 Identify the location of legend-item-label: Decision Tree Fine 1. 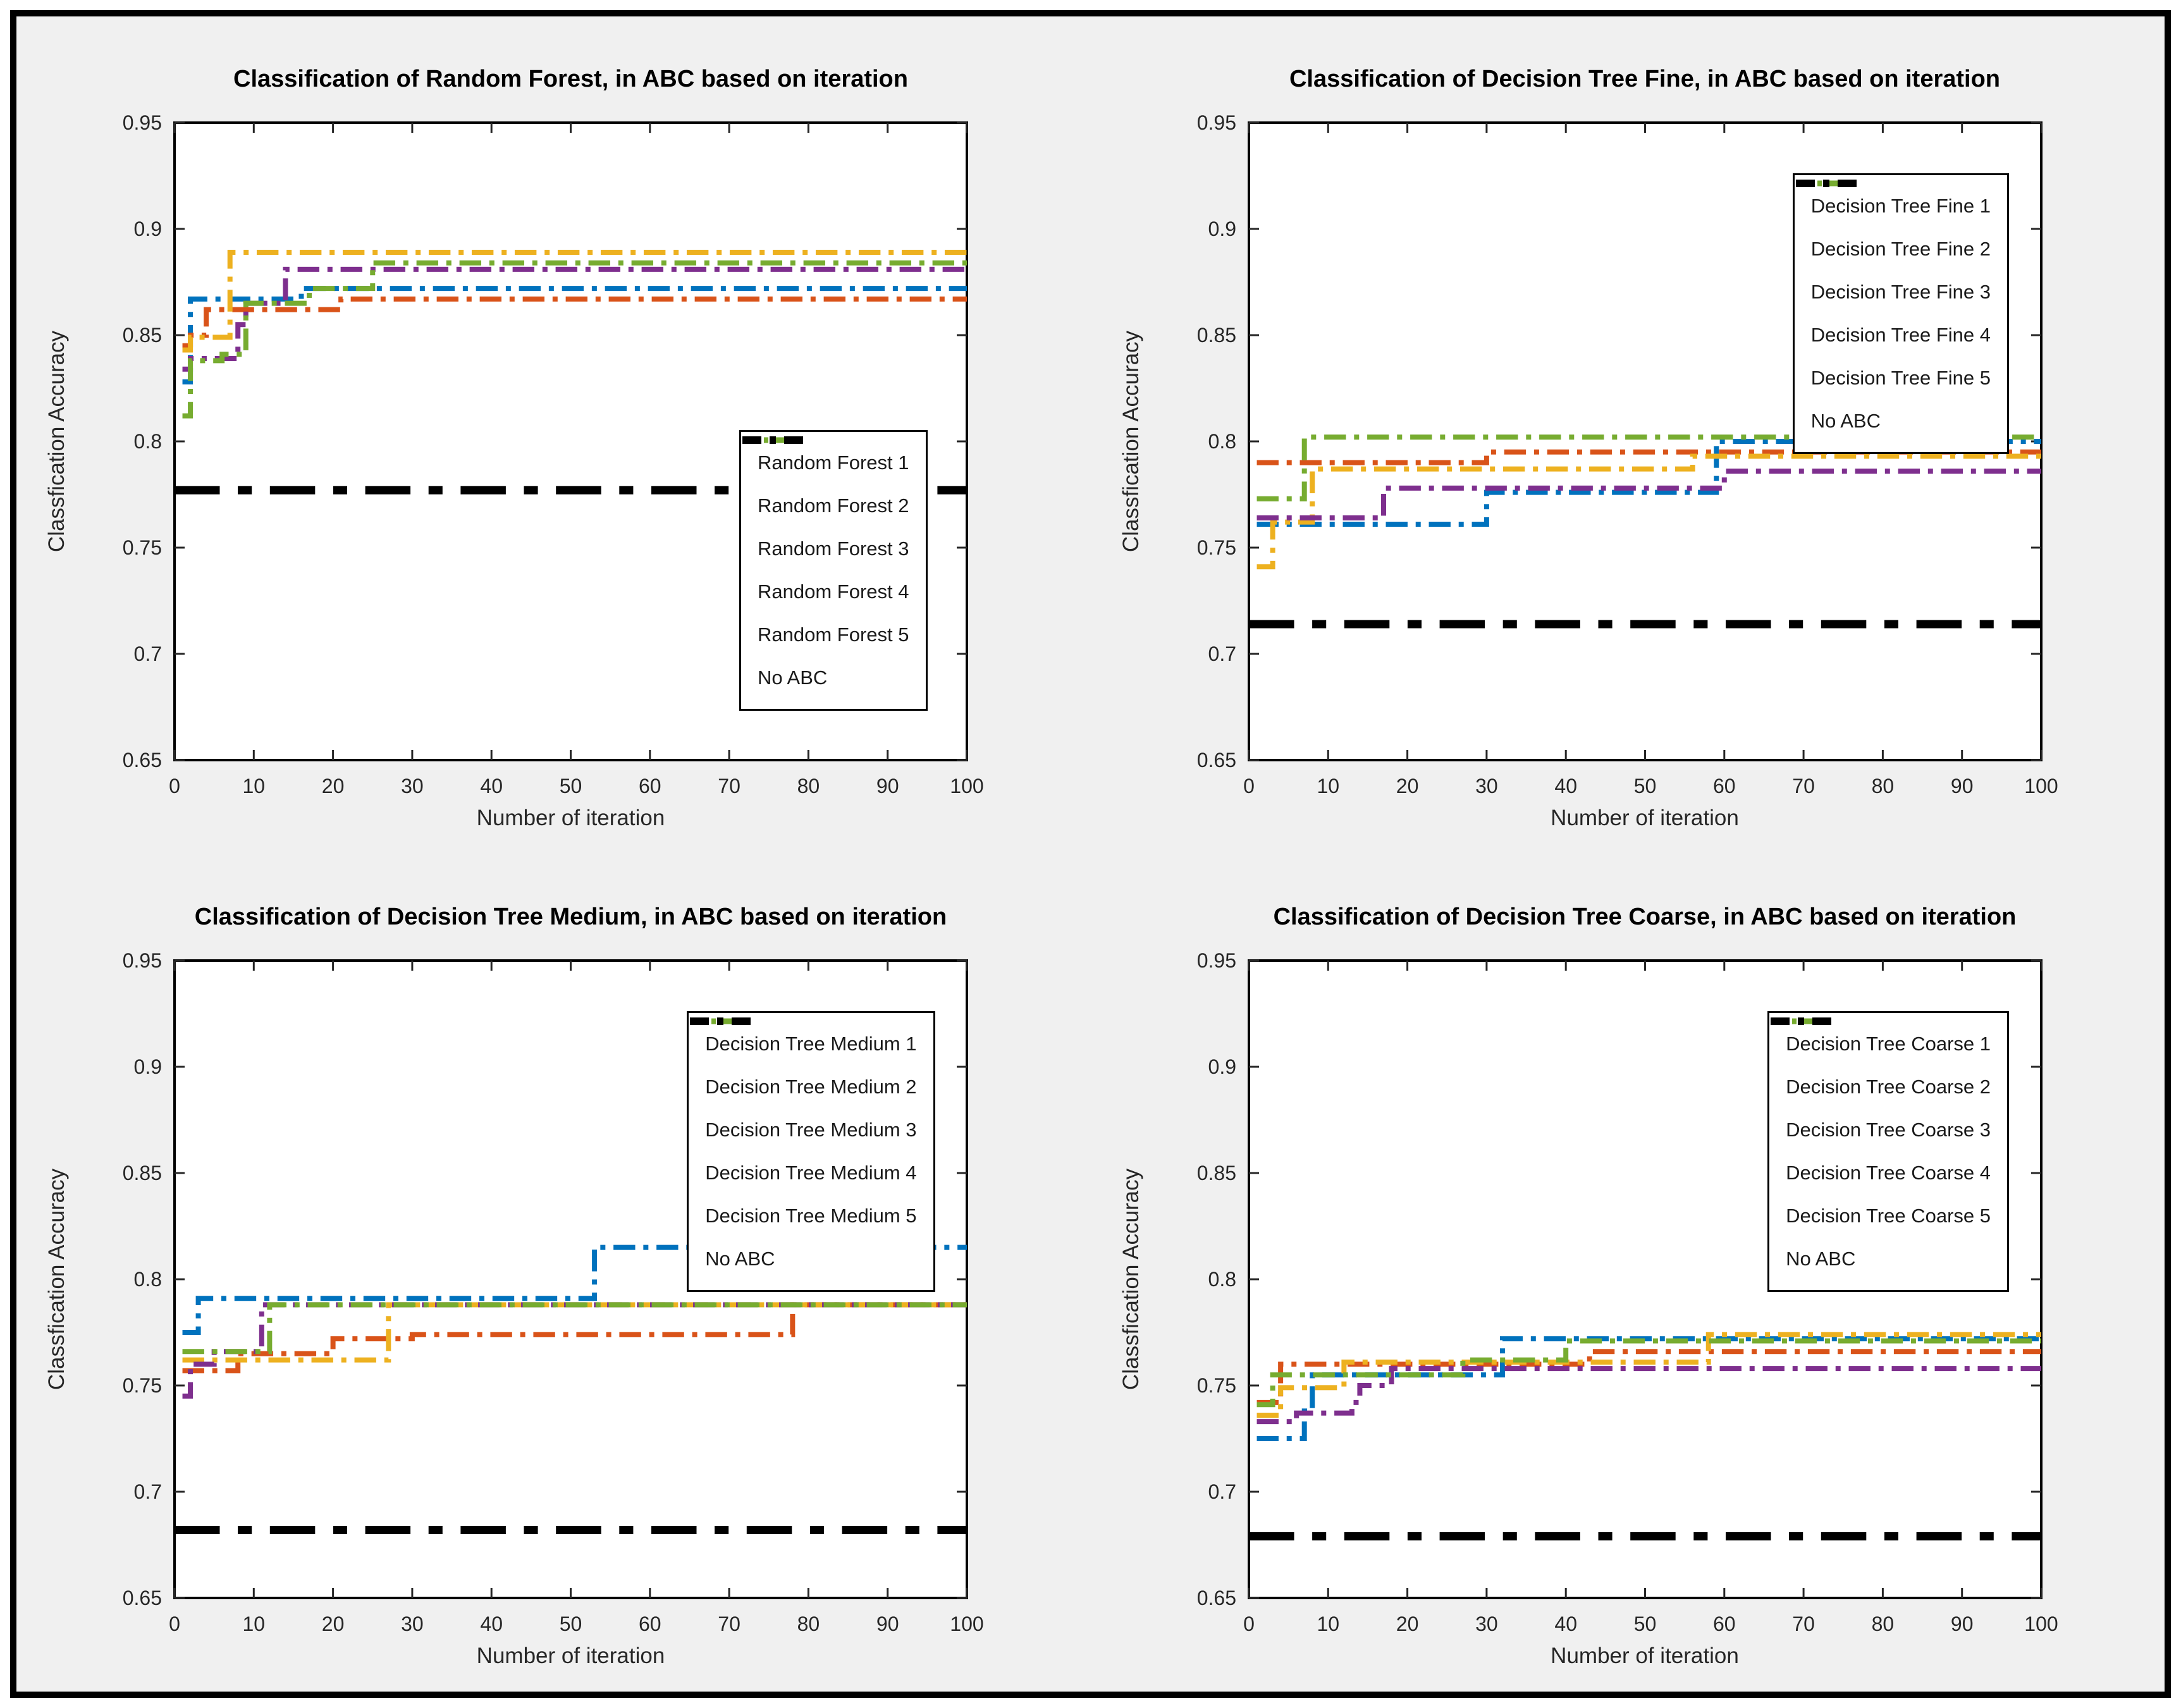
(1900, 206).